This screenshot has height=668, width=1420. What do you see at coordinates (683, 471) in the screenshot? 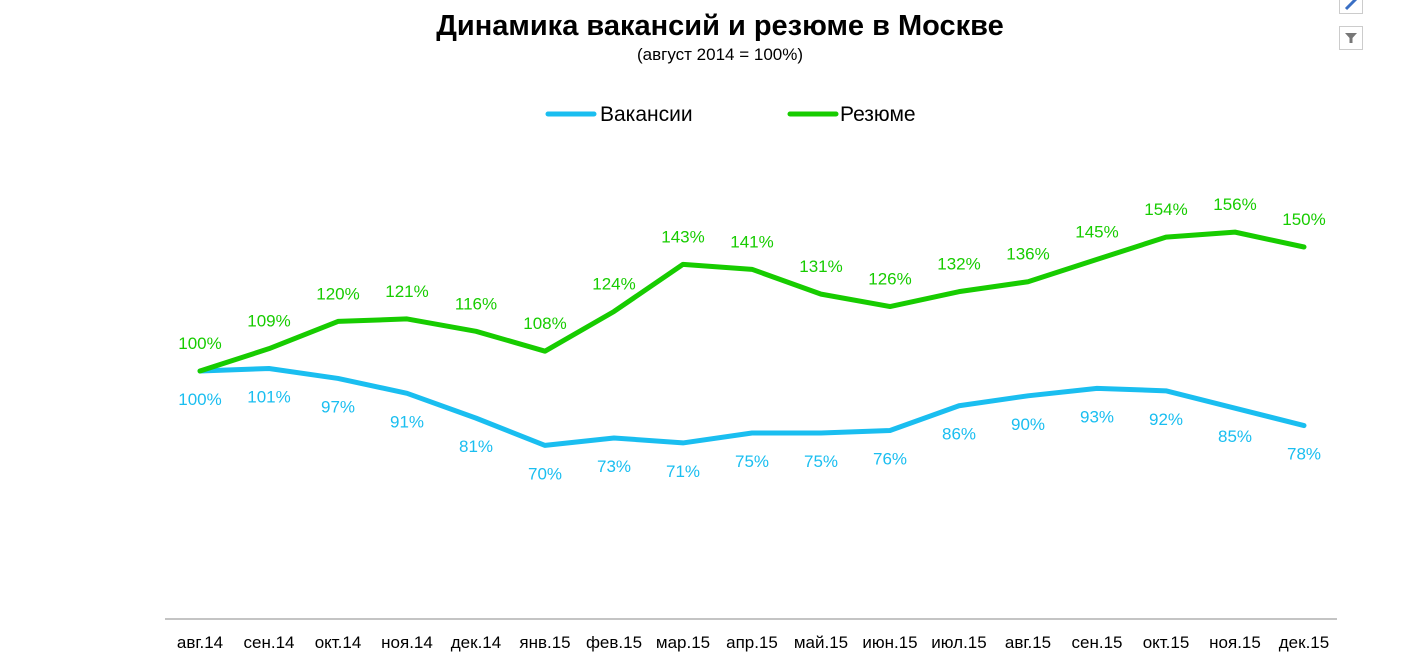
I see `data-label: 71%` at bounding box center [683, 471].